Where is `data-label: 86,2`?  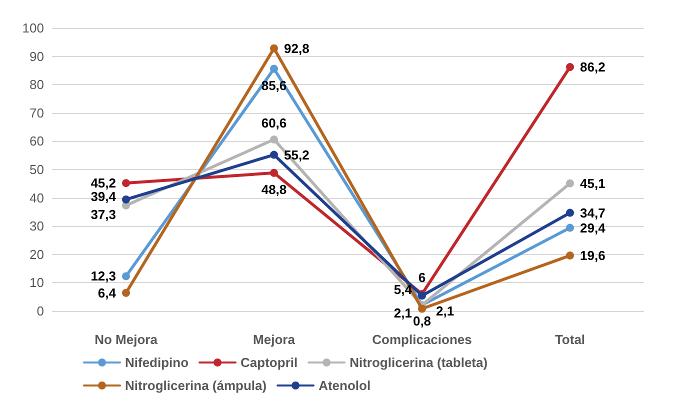 data-label: 86,2 is located at coordinates (593, 67).